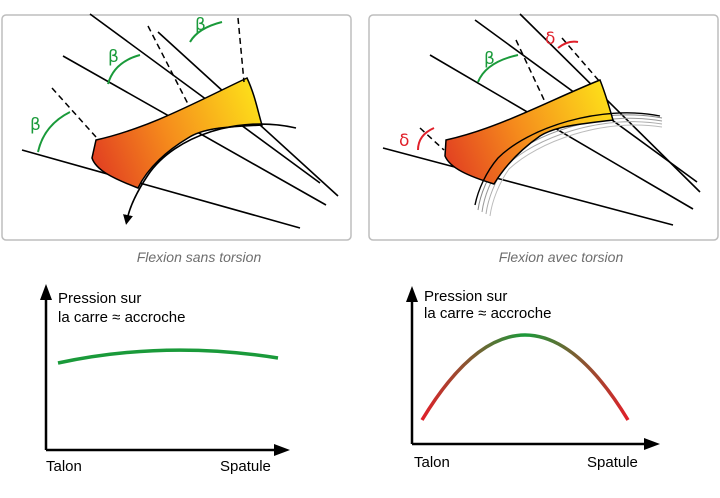 This screenshot has height=498, width=720. What do you see at coordinates (412, 294) in the screenshot?
I see `graph-right-y-arrow` at bounding box center [412, 294].